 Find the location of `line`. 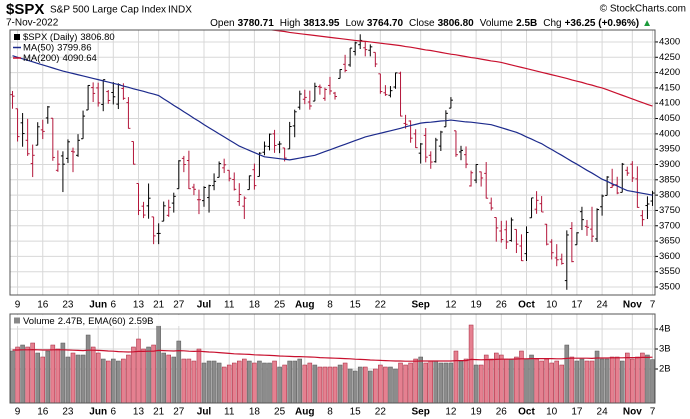

line is located at coordinates (332, 355).